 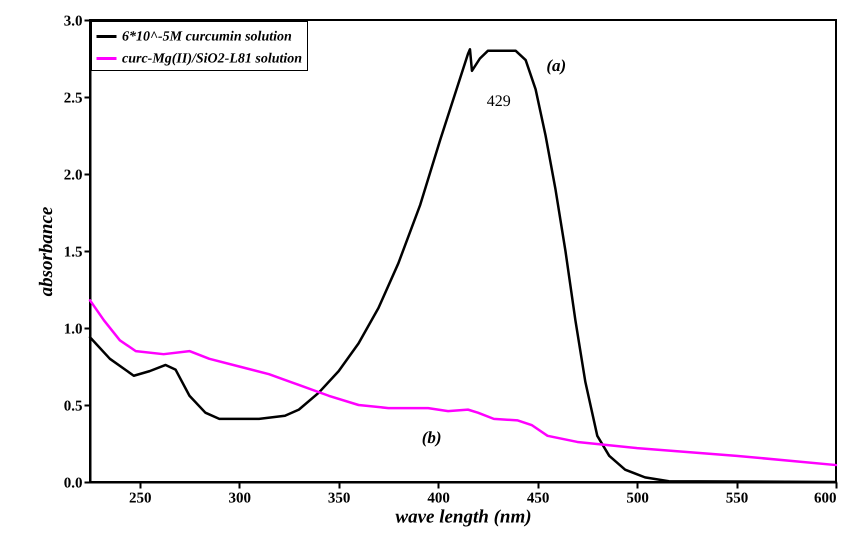 What do you see at coordinates (207, 37) in the screenshot?
I see `legend-label: 6*10^-5M curcumin solution` at bounding box center [207, 37].